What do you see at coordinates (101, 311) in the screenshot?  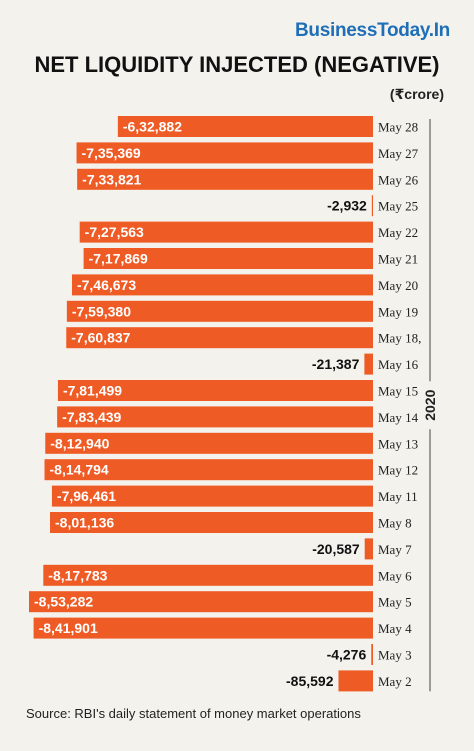 I see `bar-value-label: -7,59,380` at bounding box center [101, 311].